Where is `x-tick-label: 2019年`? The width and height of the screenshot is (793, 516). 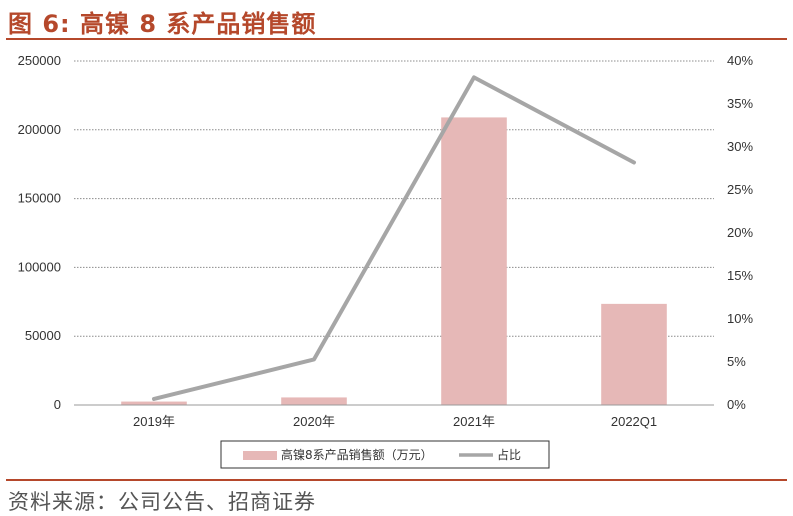
x-tick-label: 2019年 is located at coordinates (154, 421).